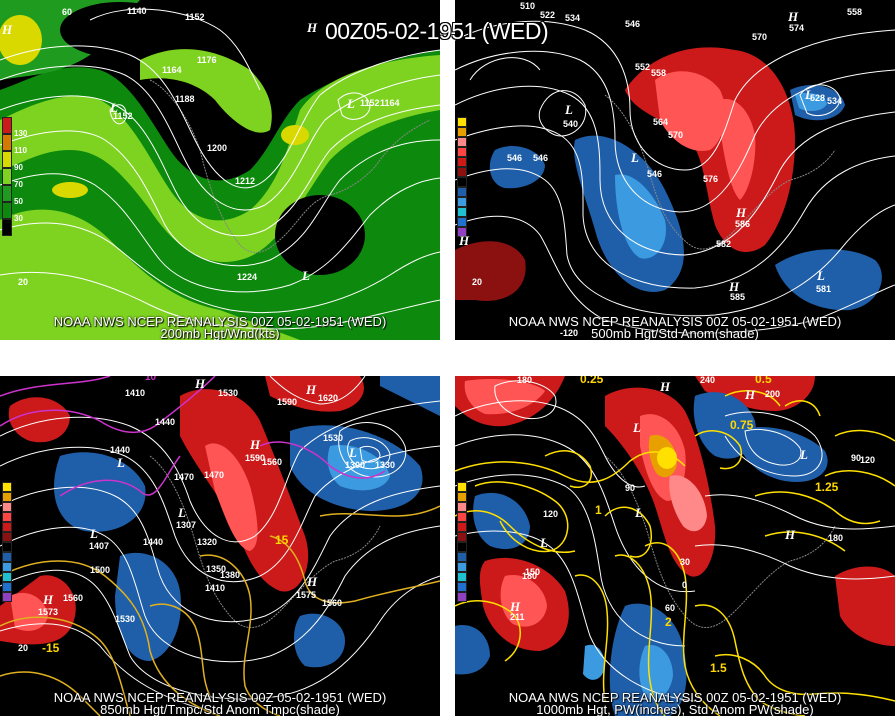  Describe the element at coordinates (207, 542) in the screenshot. I see `contour-label: 1320` at that location.